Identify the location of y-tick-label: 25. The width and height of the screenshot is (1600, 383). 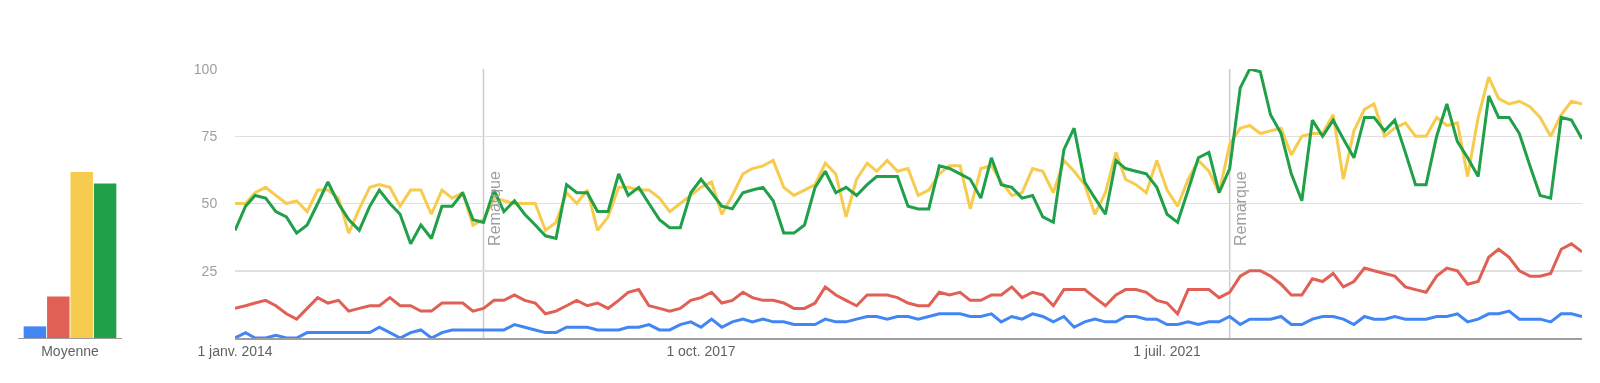
(209, 270).